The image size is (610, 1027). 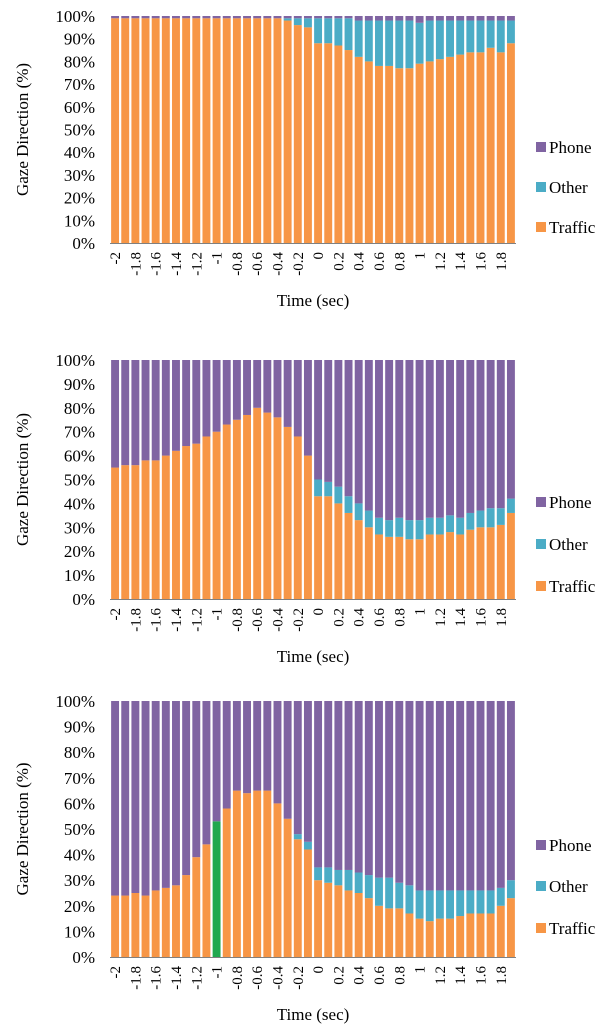 I want to click on x-tick-label: -1, so click(x=218, y=614).